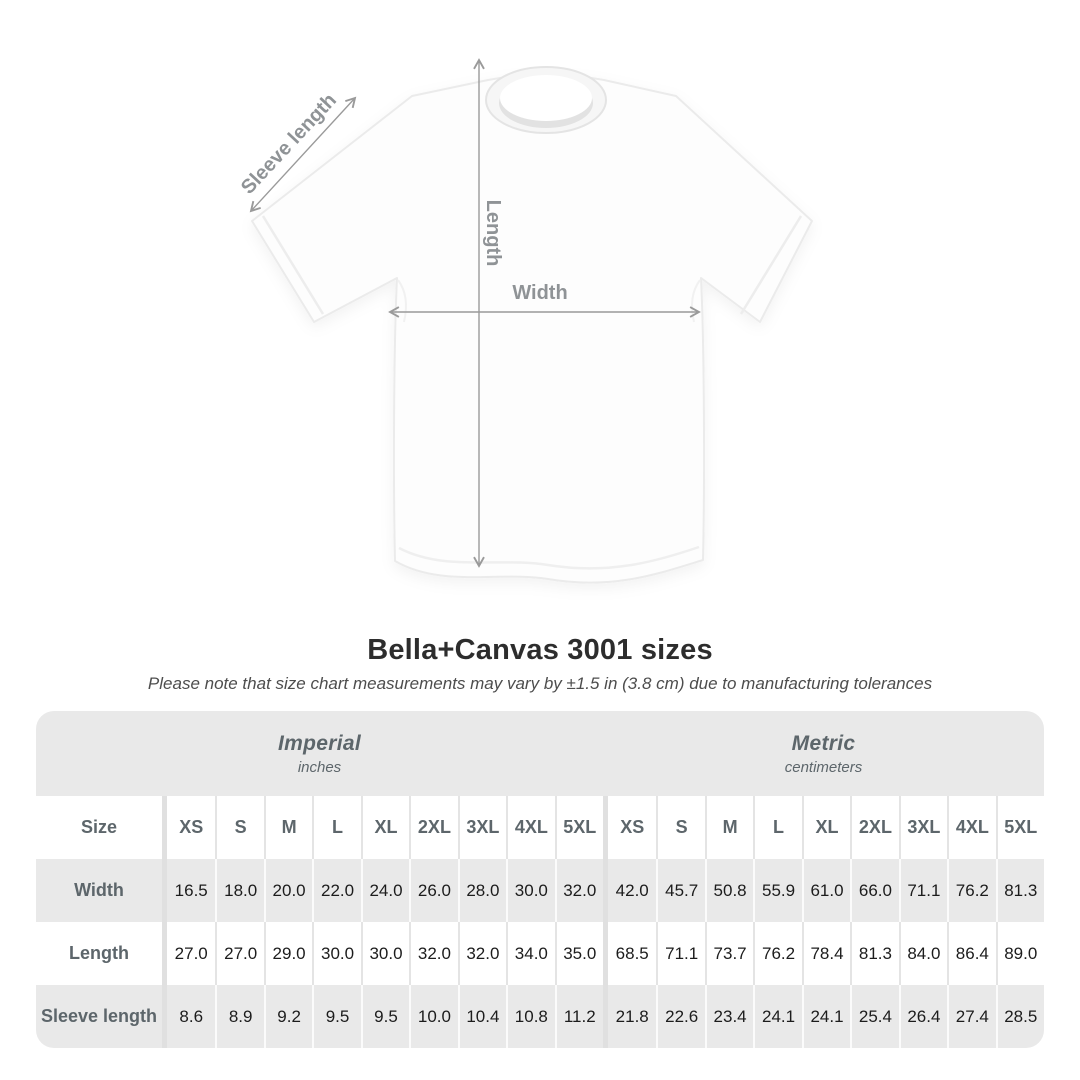  What do you see at coordinates (922, 953) in the screenshot?
I see `value-cell: 84.0` at bounding box center [922, 953].